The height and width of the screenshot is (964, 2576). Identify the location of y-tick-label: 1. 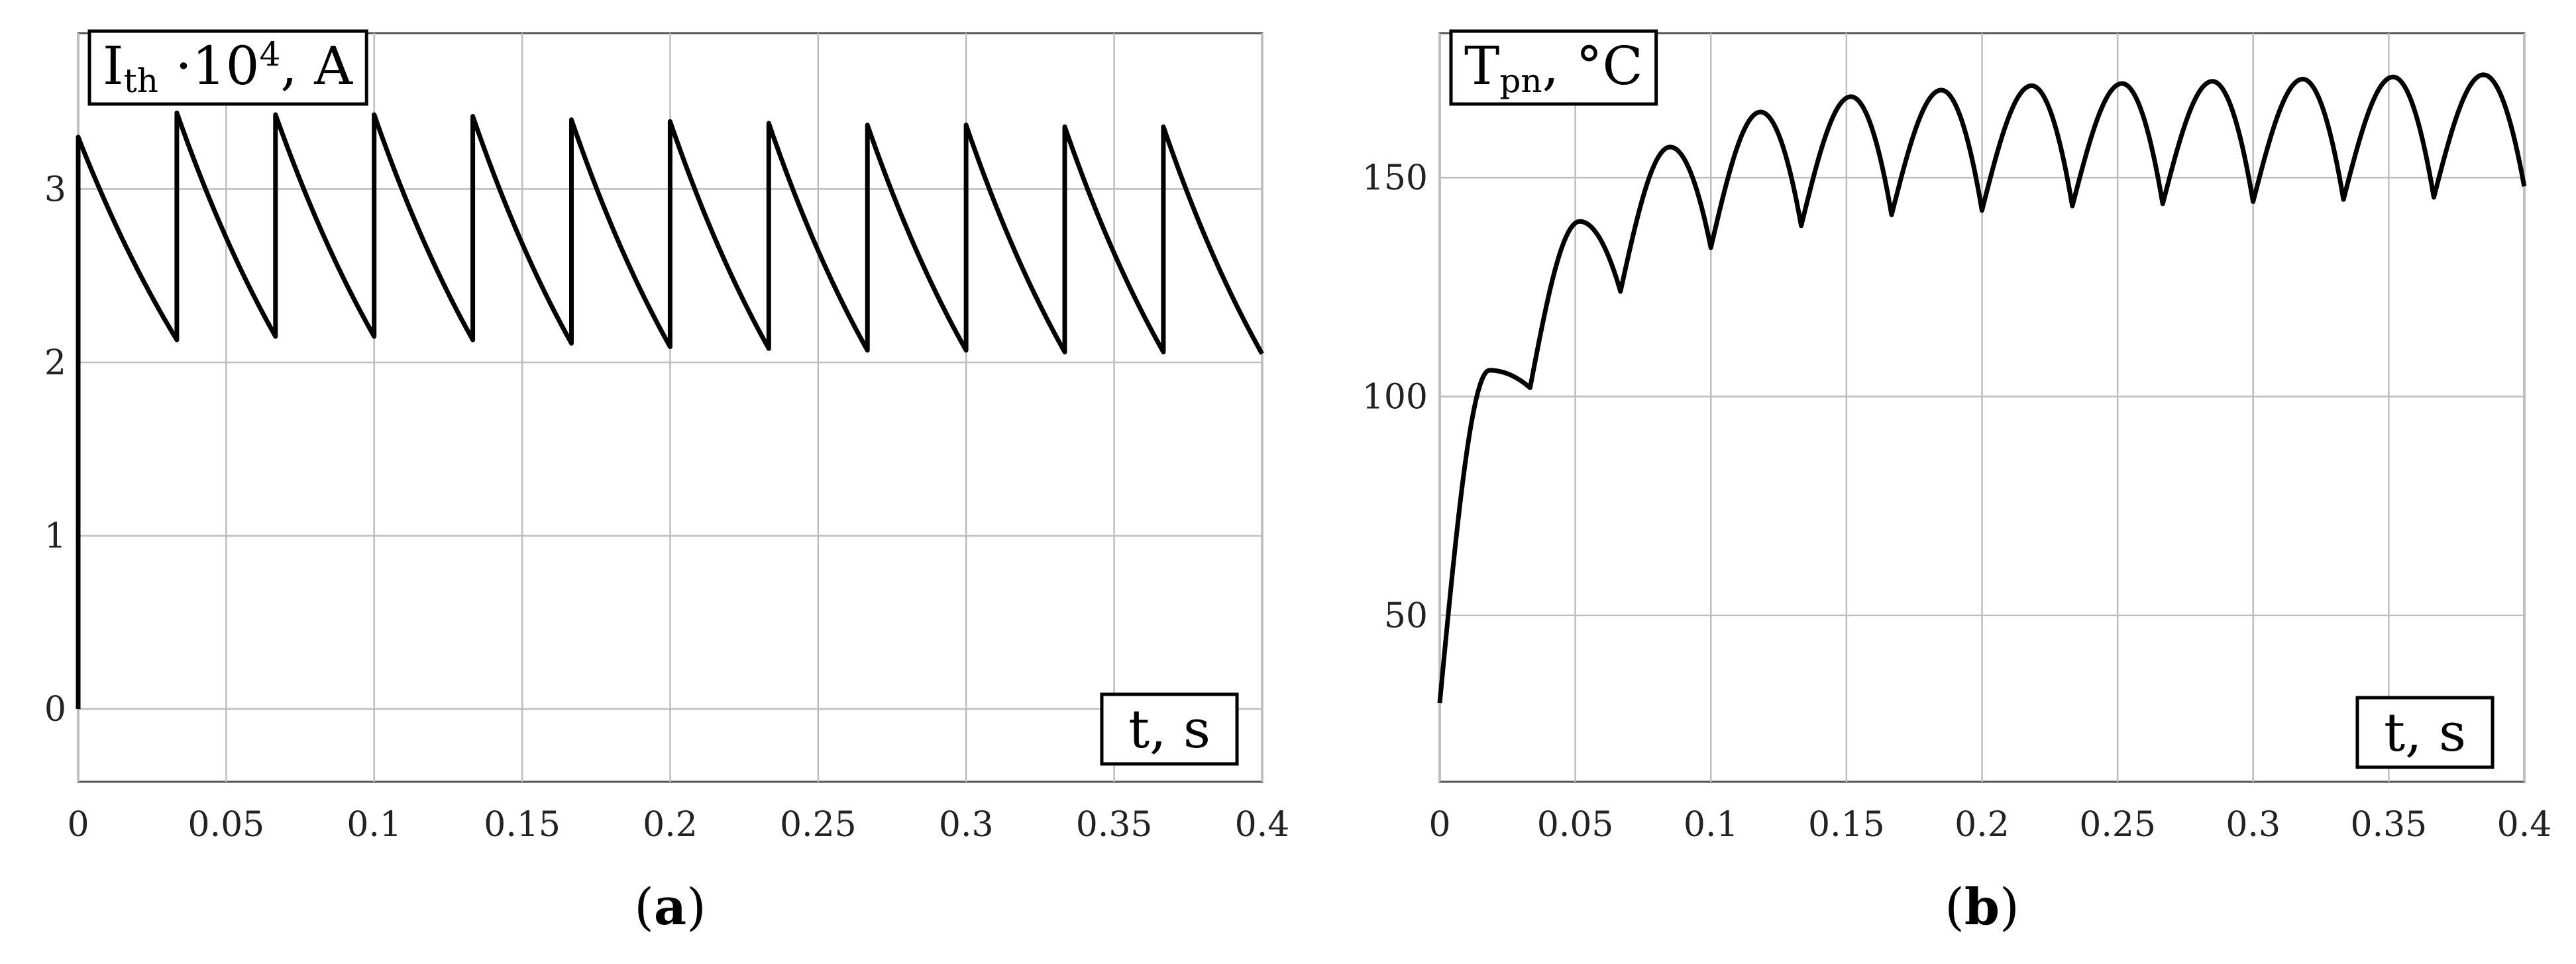
(55, 537).